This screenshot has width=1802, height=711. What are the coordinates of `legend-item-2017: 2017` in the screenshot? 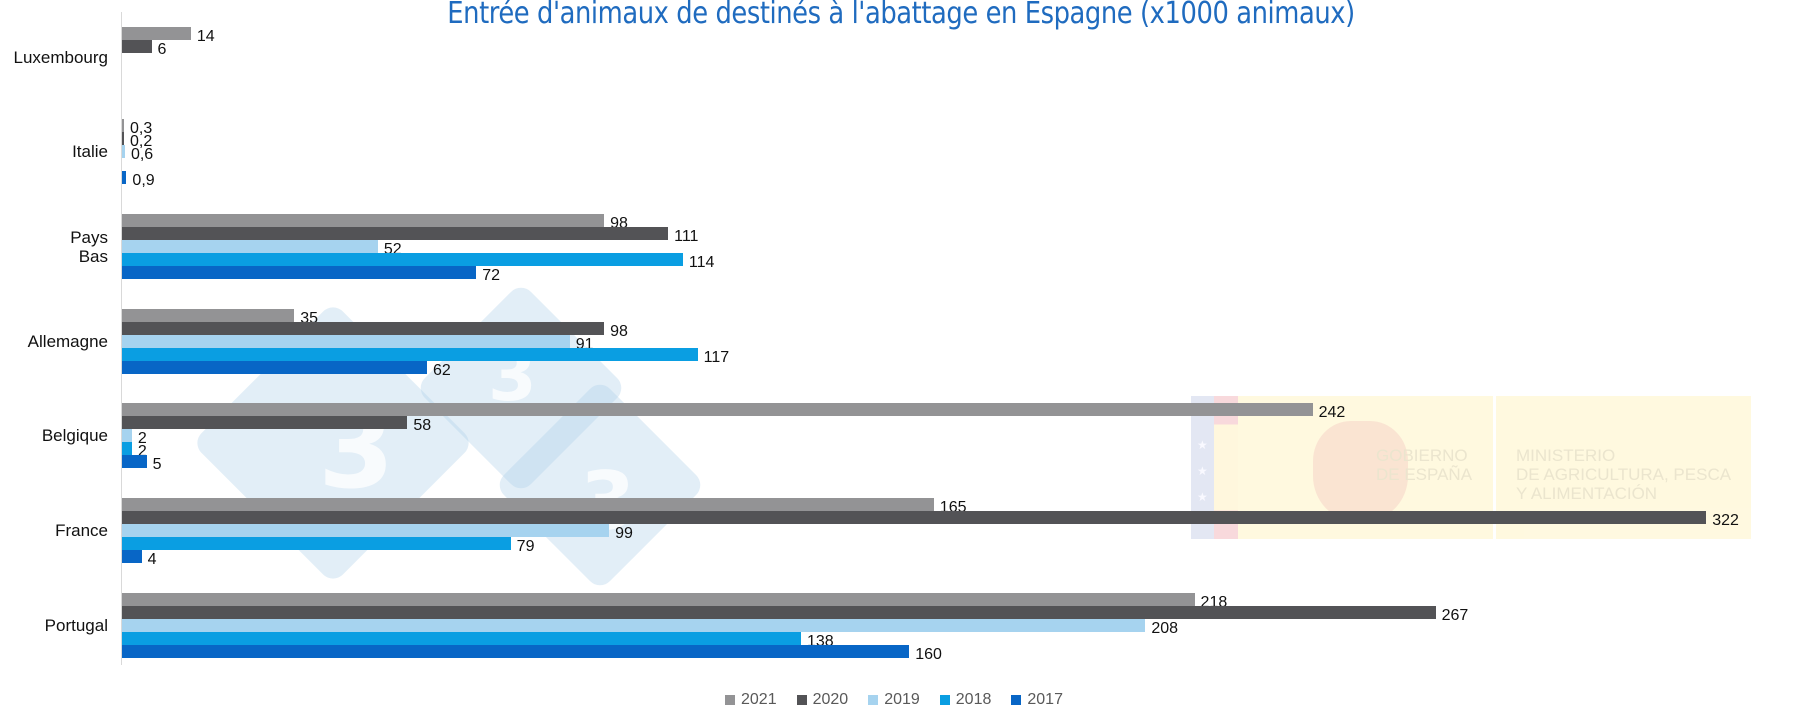 It's located at (1037, 700).